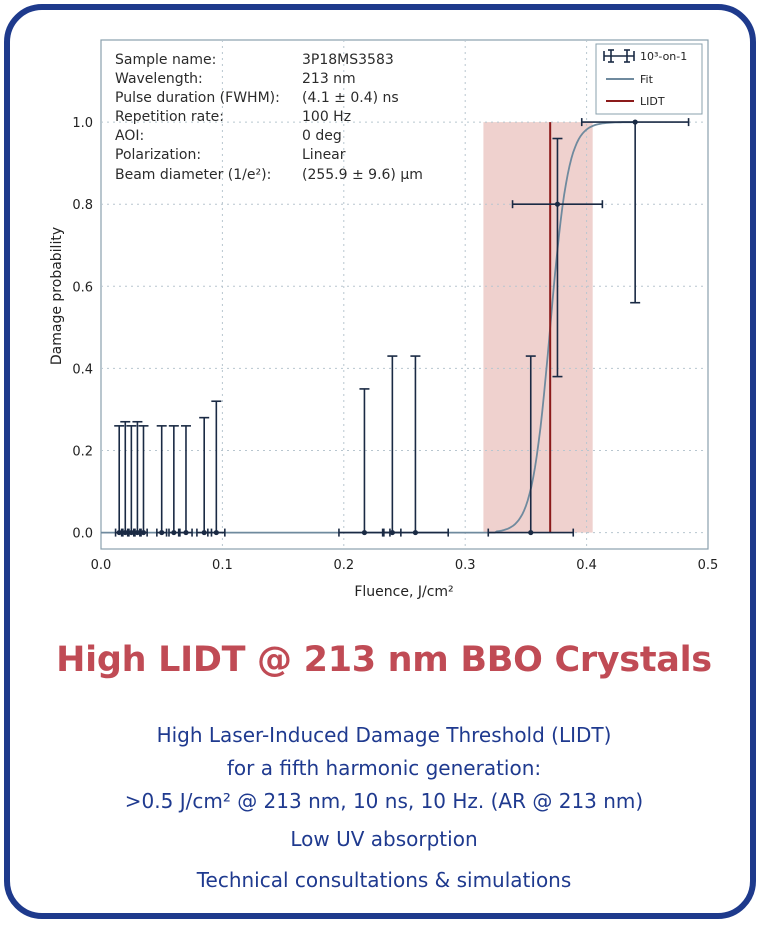 This screenshot has width=768, height=931. I want to click on feature-low-uv: Low UV absorption, so click(384, 839).